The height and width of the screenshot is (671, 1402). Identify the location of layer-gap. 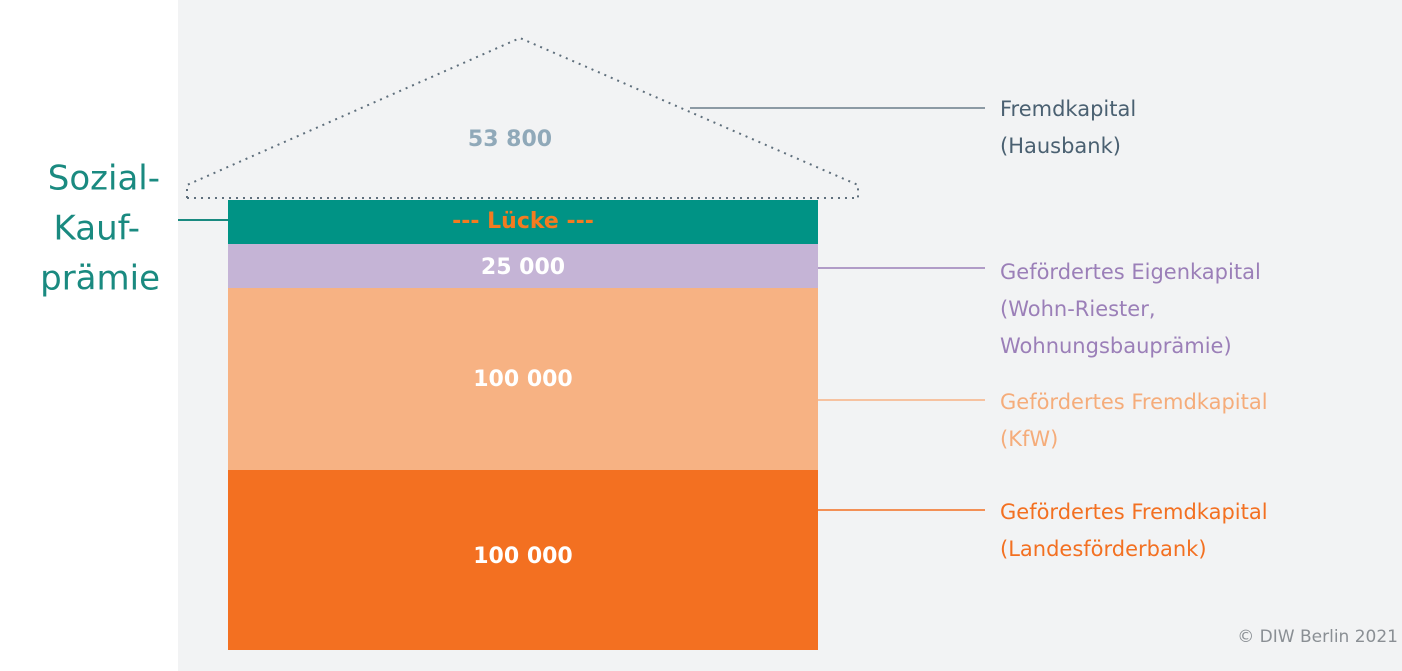
(523, 222).